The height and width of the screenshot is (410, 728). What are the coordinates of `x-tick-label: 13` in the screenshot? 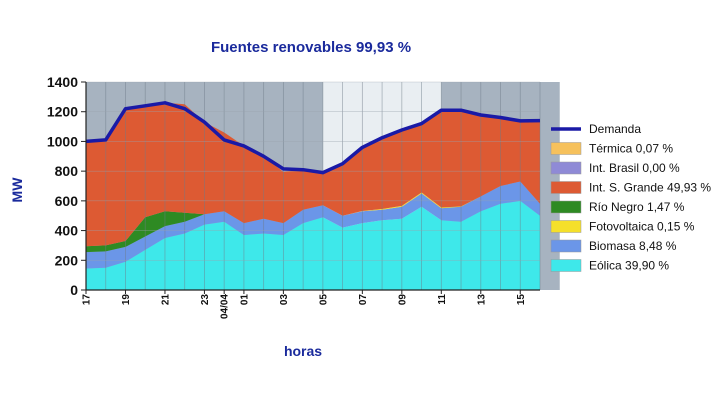 It's located at (481, 300).